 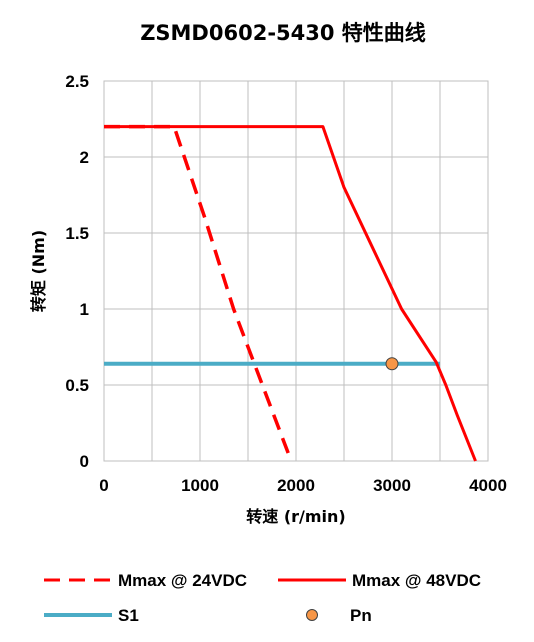 I want to click on x-tick-label: 0, so click(x=103, y=485).